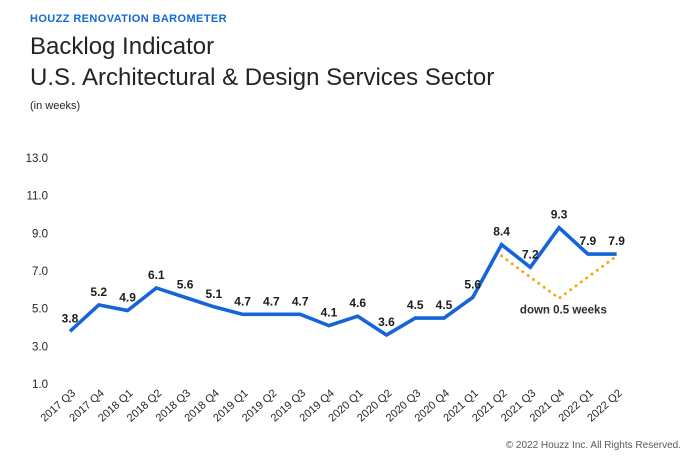  I want to click on annotation-guide-dotted-line, so click(559, 277).